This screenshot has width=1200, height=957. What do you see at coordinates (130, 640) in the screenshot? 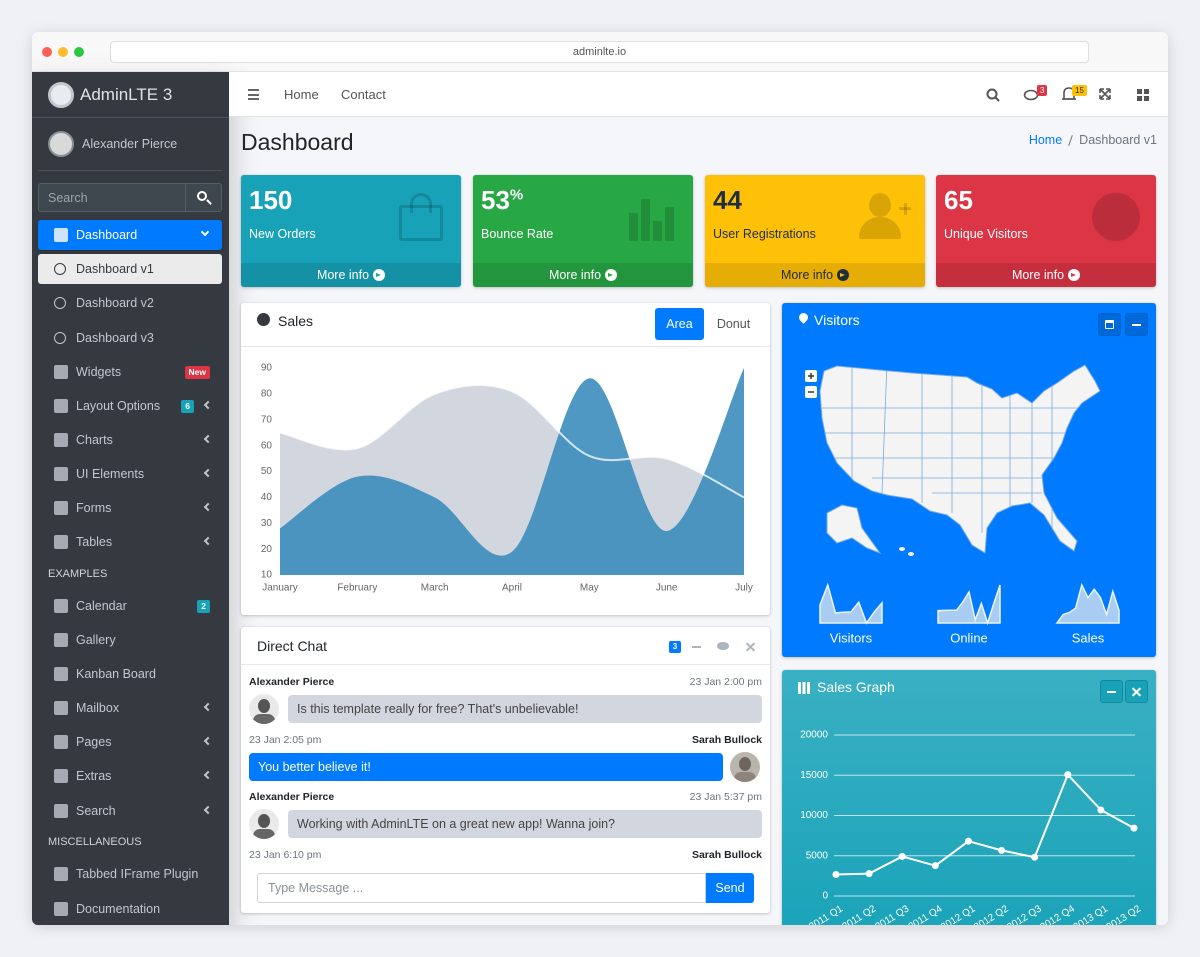
I see `nav-item: Gallery` at bounding box center [130, 640].